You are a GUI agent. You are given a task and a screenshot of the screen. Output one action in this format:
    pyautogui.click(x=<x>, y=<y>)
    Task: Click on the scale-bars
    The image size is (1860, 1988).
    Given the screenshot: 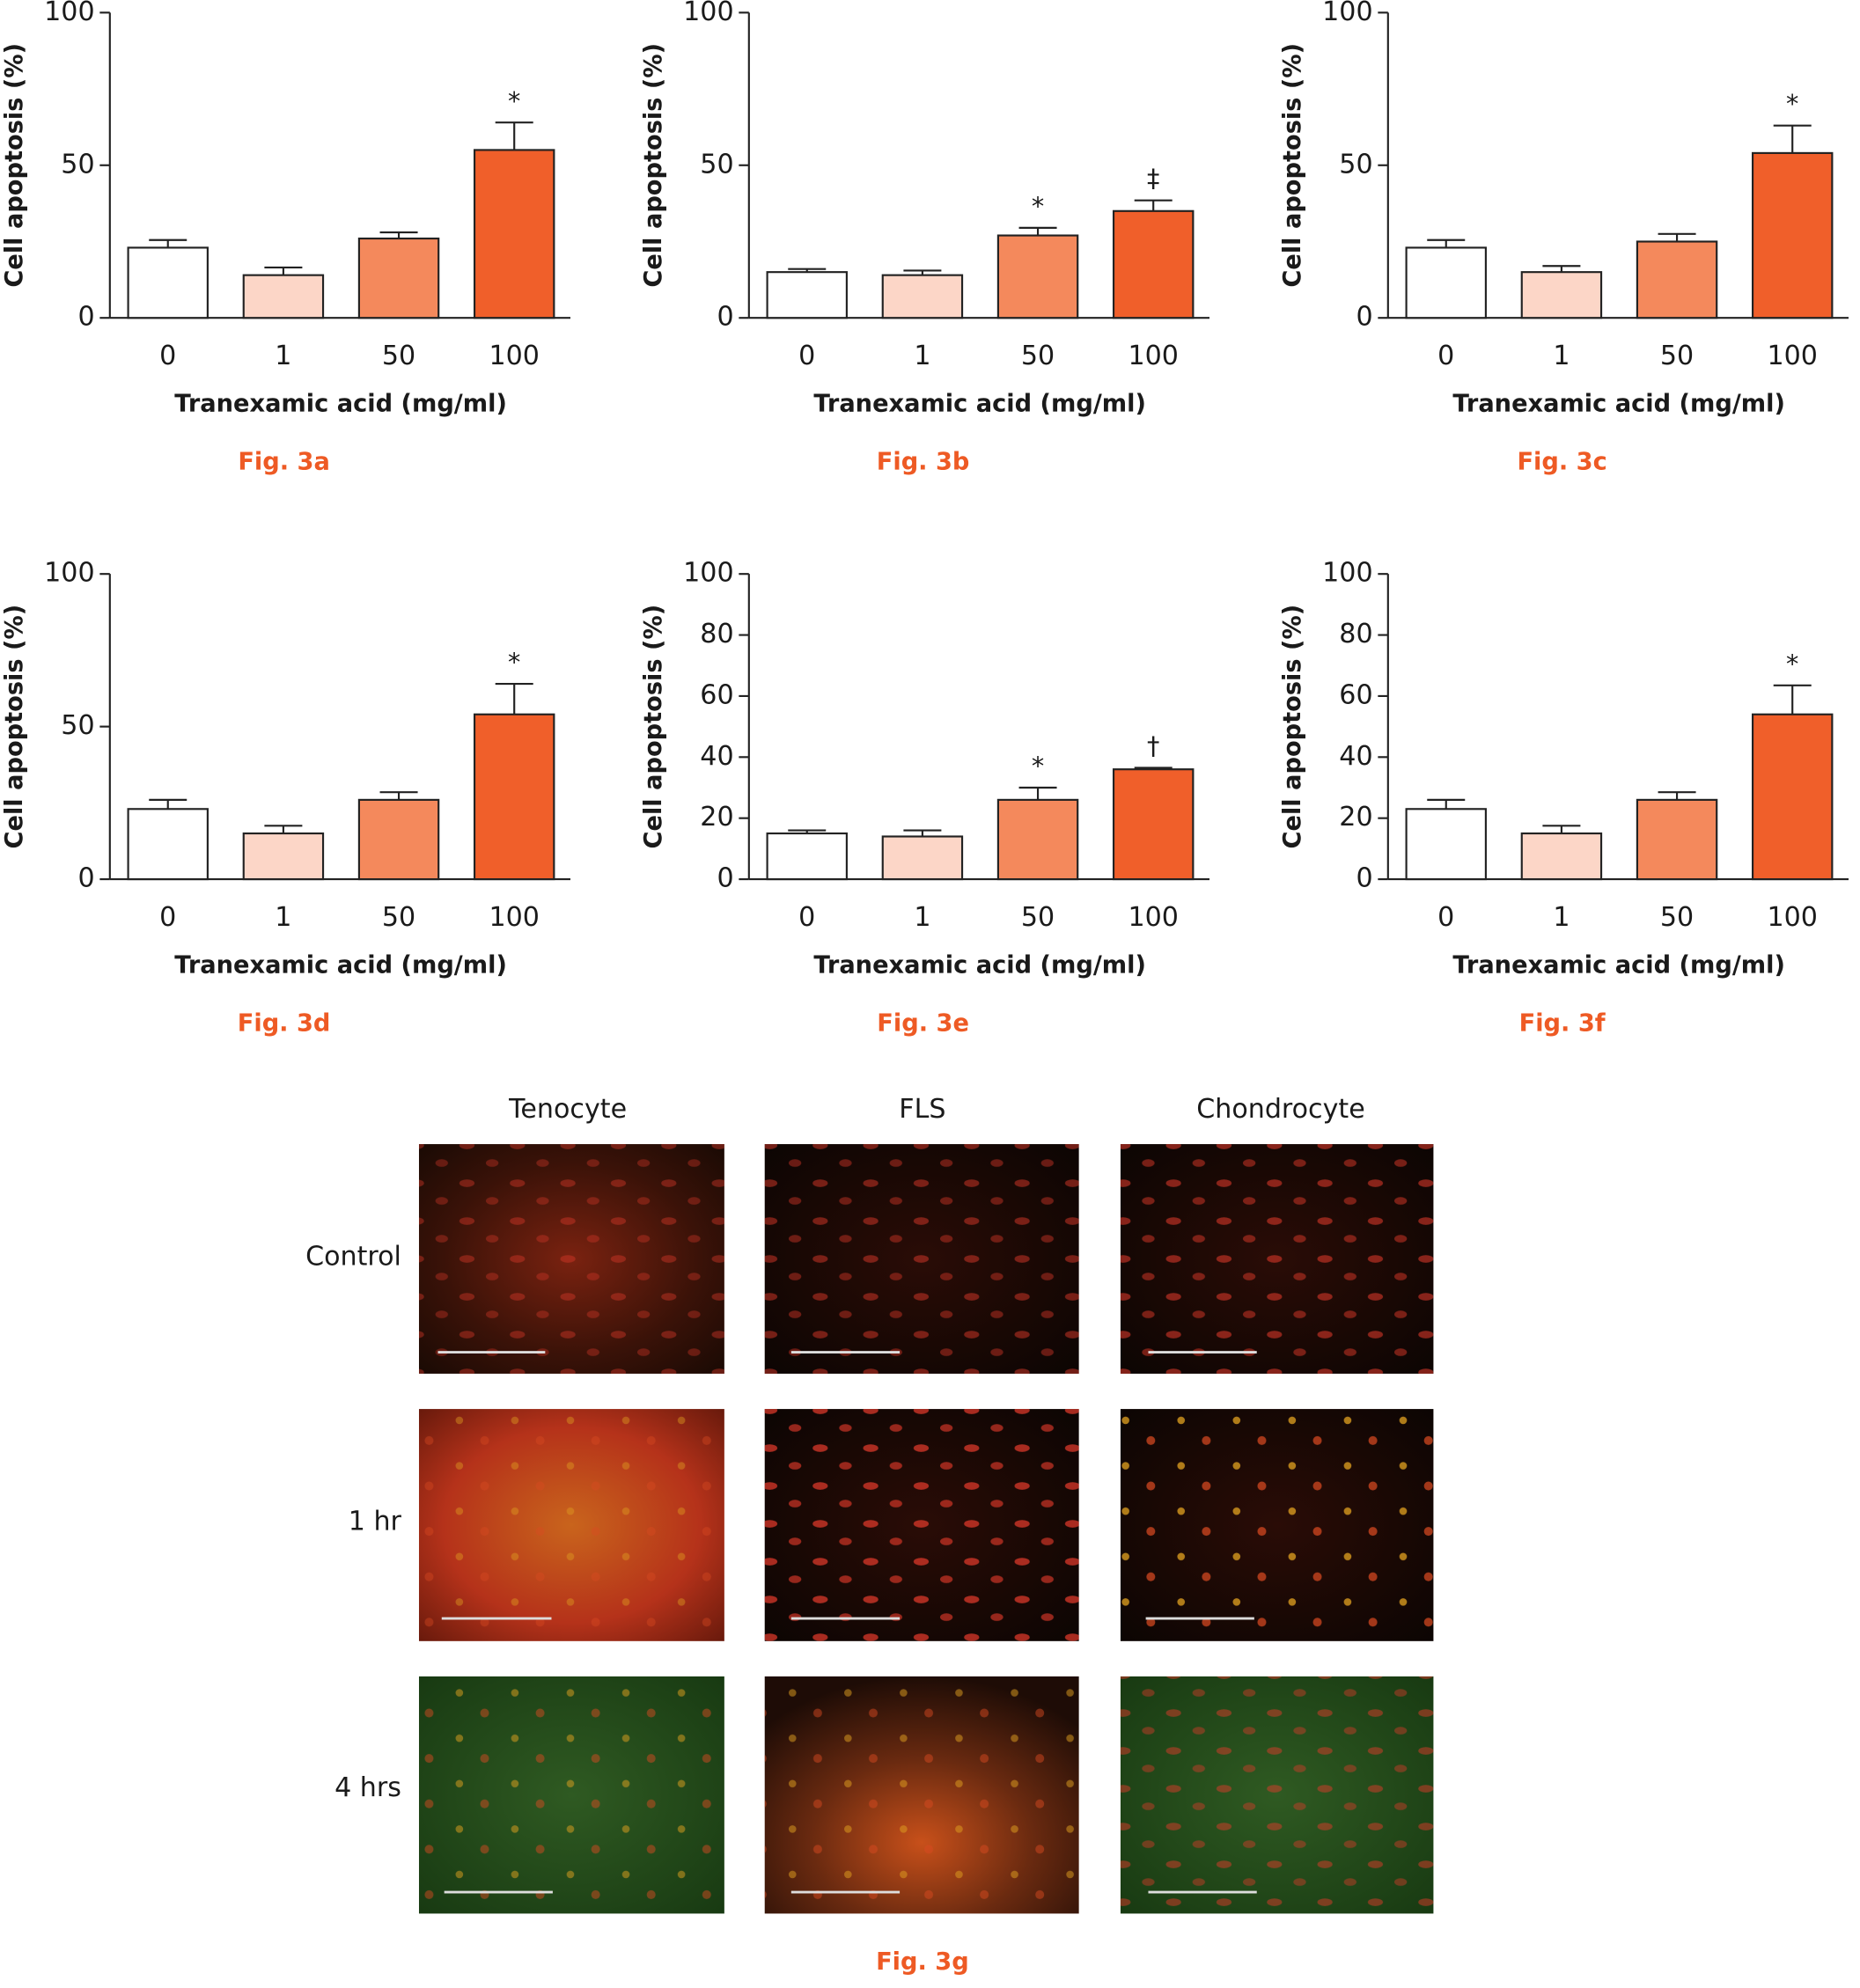 What is the action you would take?
    pyautogui.click(x=847, y=1623)
    